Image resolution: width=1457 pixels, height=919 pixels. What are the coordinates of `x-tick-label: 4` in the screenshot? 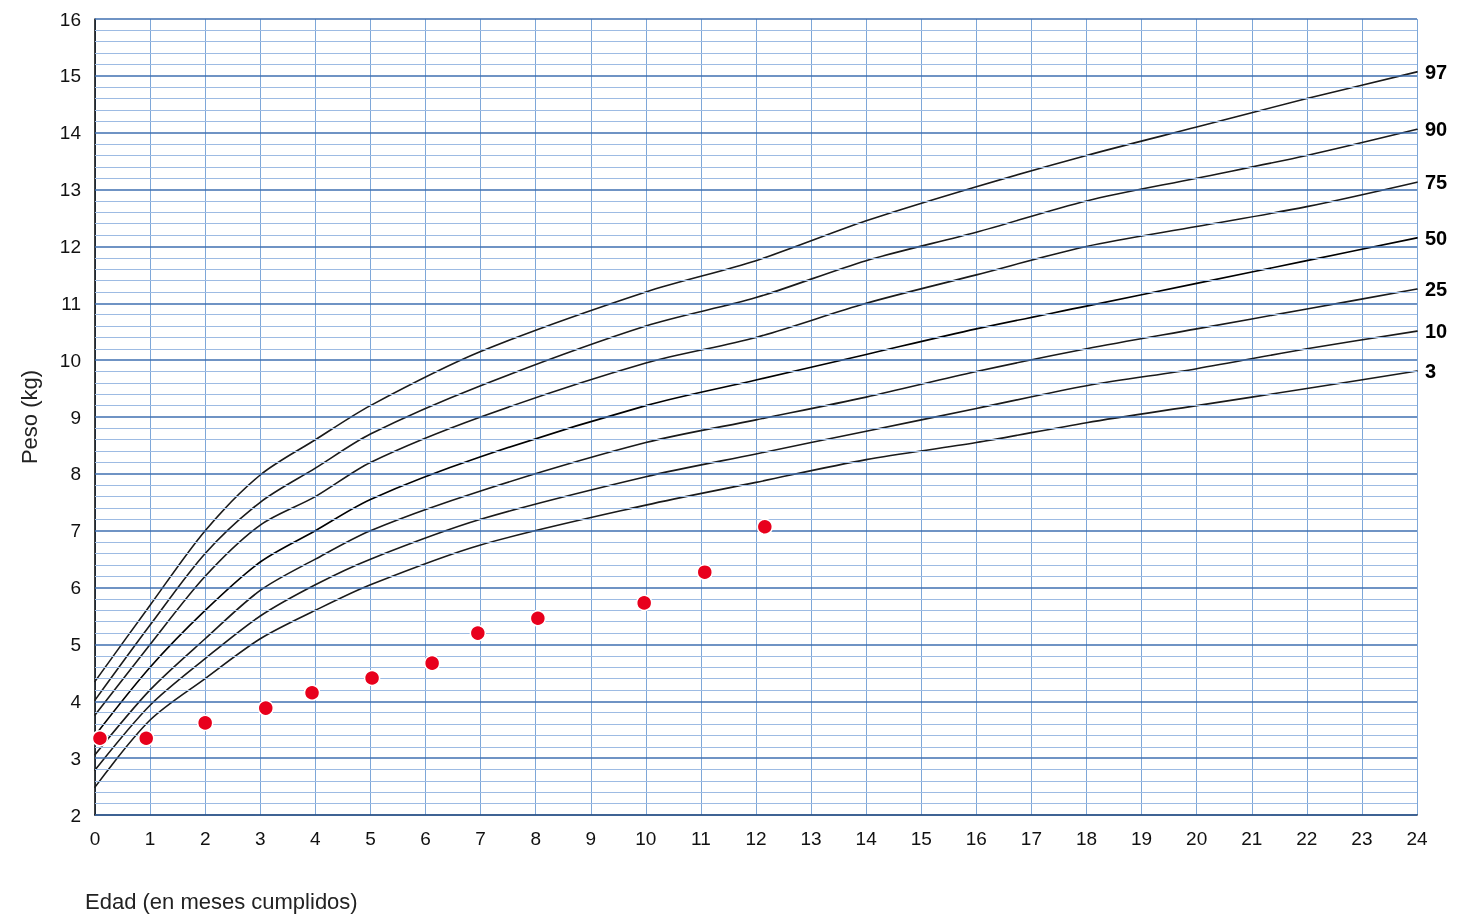 It's located at (316, 838).